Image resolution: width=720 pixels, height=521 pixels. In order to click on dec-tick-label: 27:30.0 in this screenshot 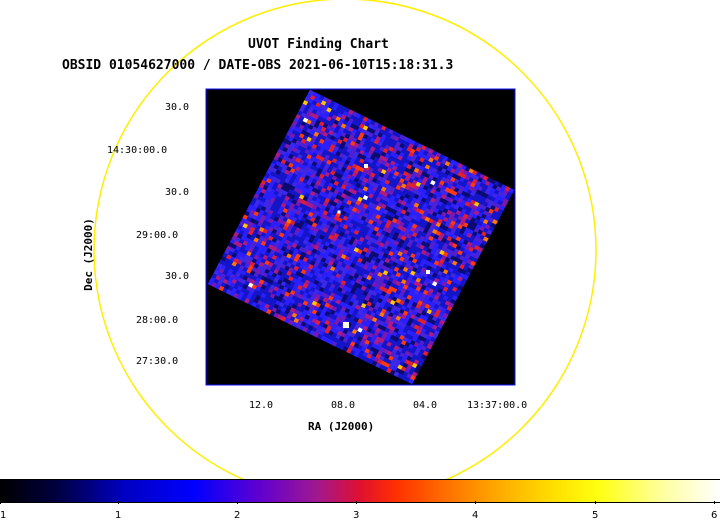, I will do `click(157, 361)`.